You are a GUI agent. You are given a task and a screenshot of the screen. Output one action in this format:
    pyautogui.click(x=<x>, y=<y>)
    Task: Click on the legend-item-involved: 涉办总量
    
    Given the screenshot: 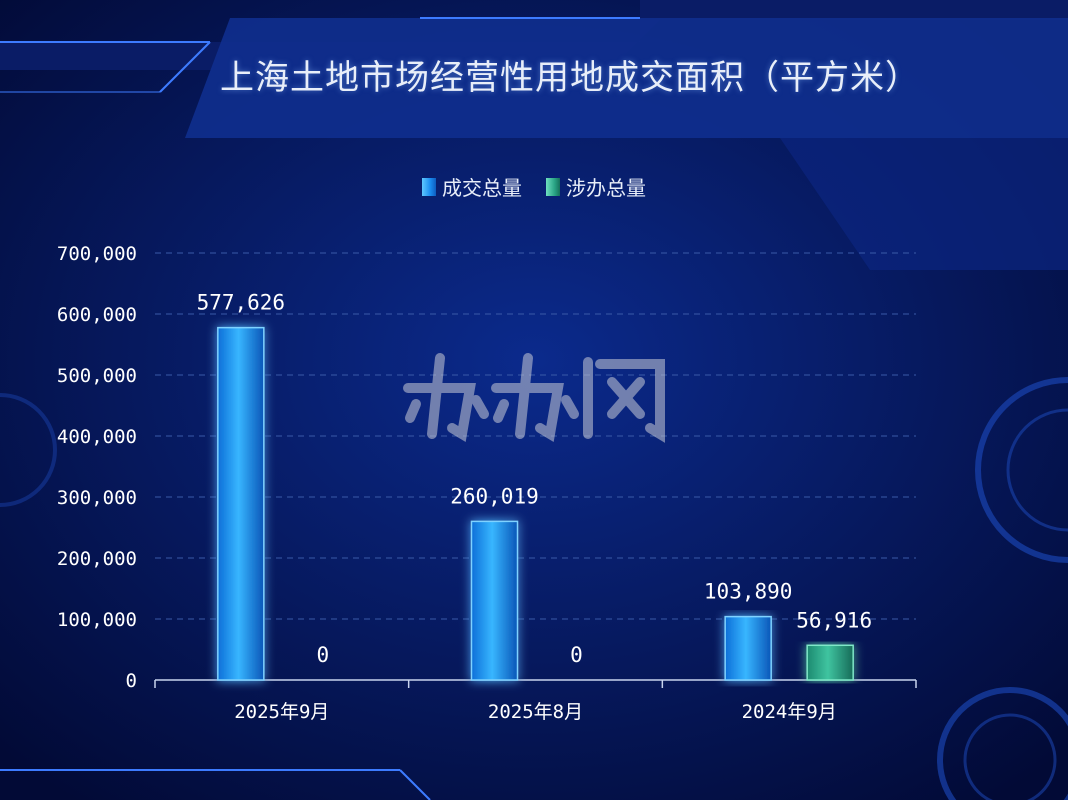 What is the action you would take?
    pyautogui.click(x=596, y=186)
    